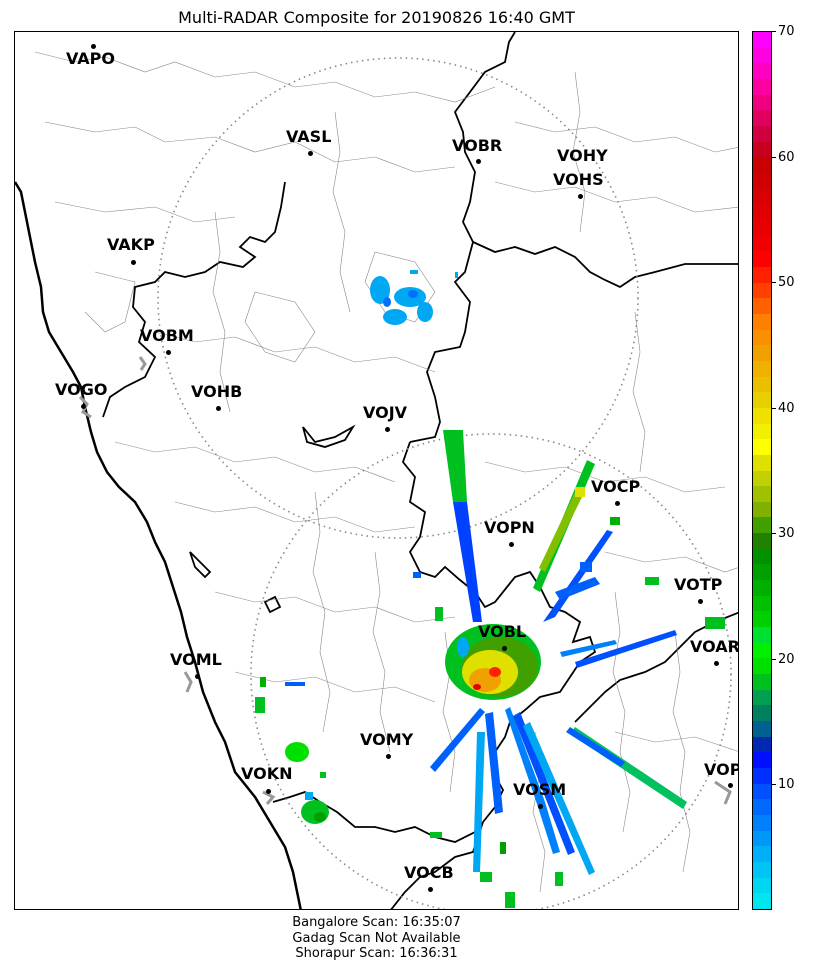  What do you see at coordinates (539, 790) in the screenshot?
I see `airport-label: VOSM` at bounding box center [539, 790].